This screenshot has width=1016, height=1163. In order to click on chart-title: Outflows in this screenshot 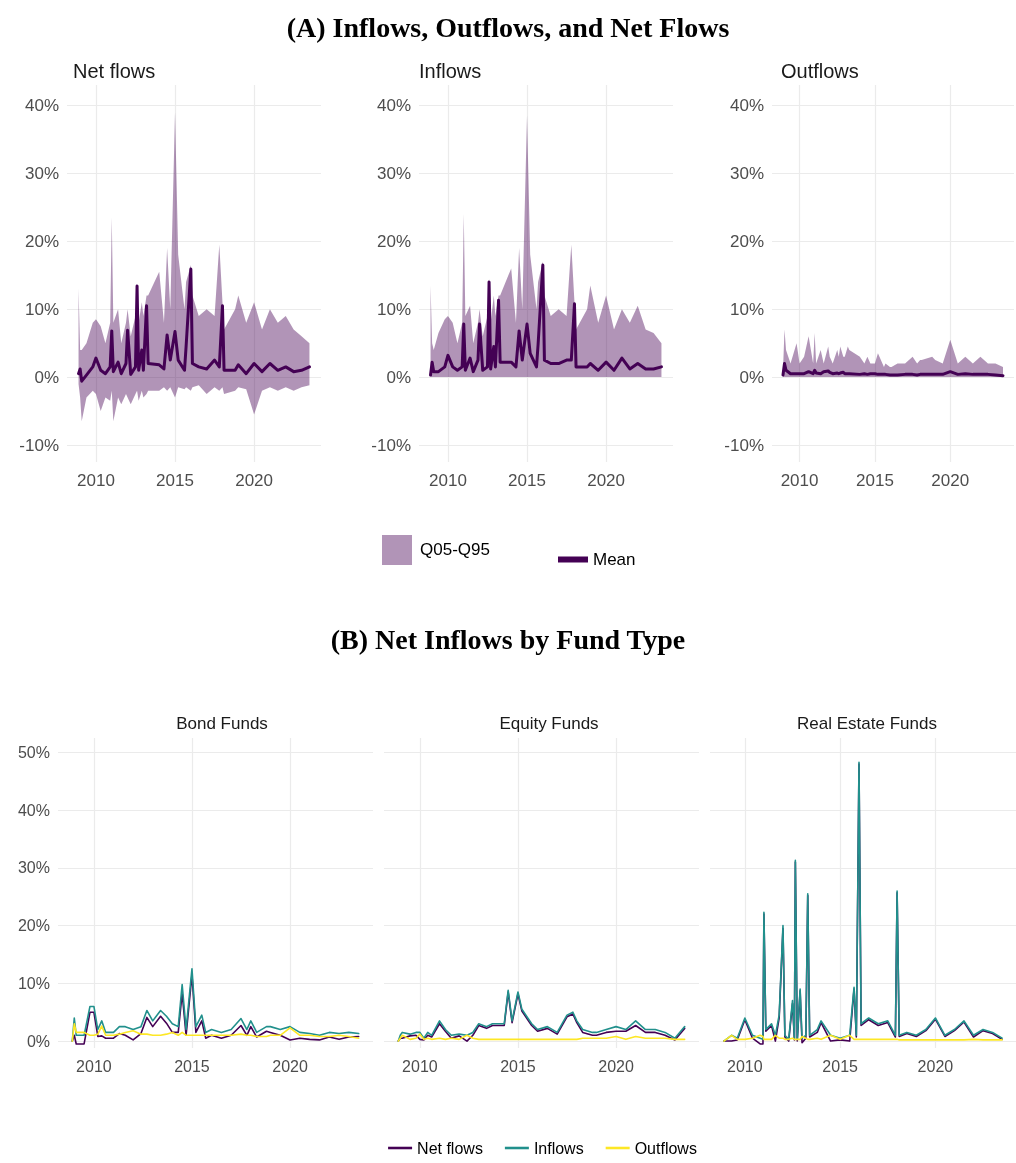, I will do `click(820, 71)`.